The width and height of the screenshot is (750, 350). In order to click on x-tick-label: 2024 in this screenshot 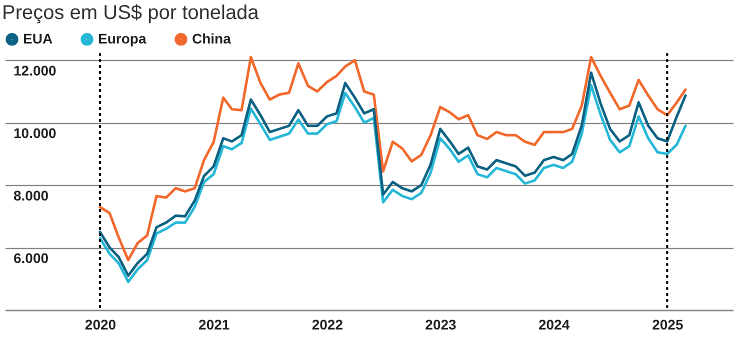, I will do `click(554, 324)`.